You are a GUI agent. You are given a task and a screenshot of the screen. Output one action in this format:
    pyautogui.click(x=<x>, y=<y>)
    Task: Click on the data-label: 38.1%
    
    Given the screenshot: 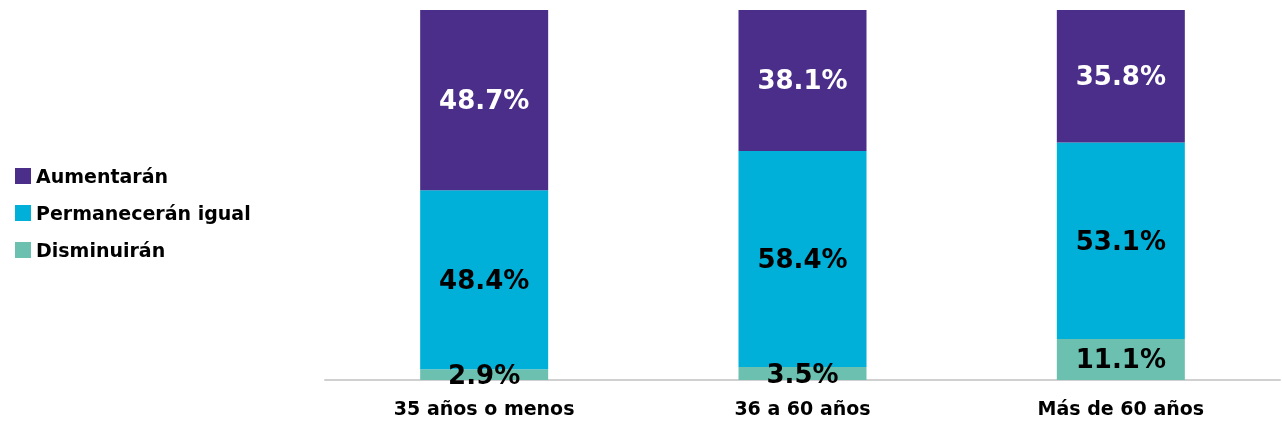 What is the action you would take?
    pyautogui.click(x=802, y=80)
    